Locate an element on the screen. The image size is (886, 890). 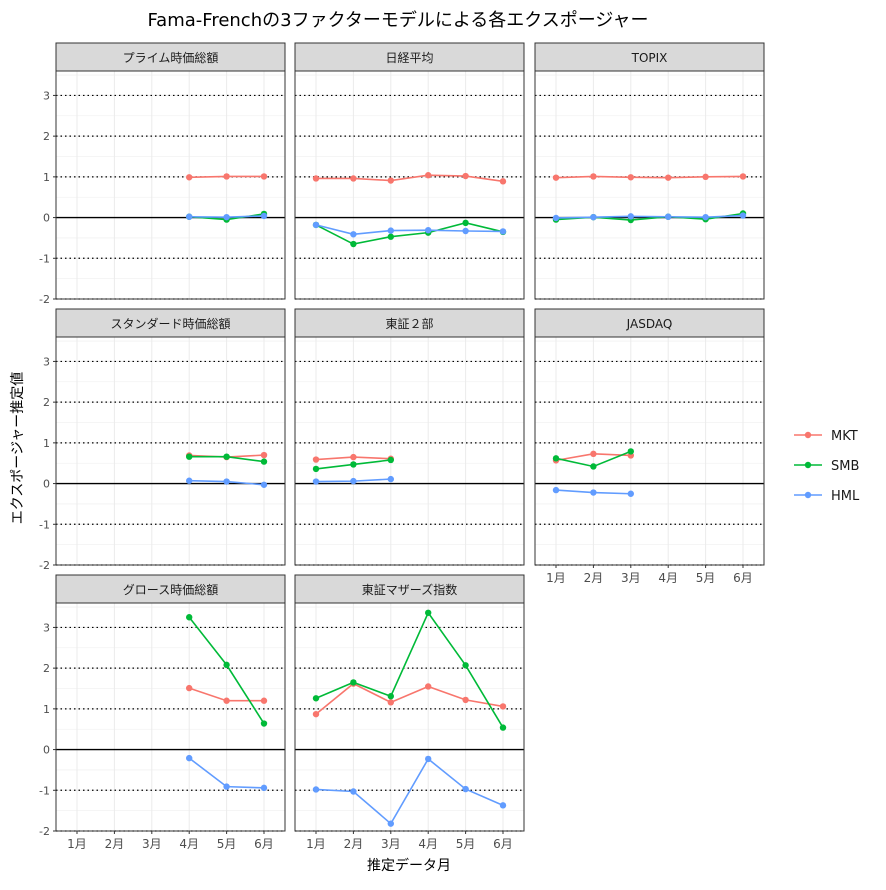
panel-6: JASDAQ 1月 2月 3月 4月 5月 6月 is located at coordinates (649, 446).